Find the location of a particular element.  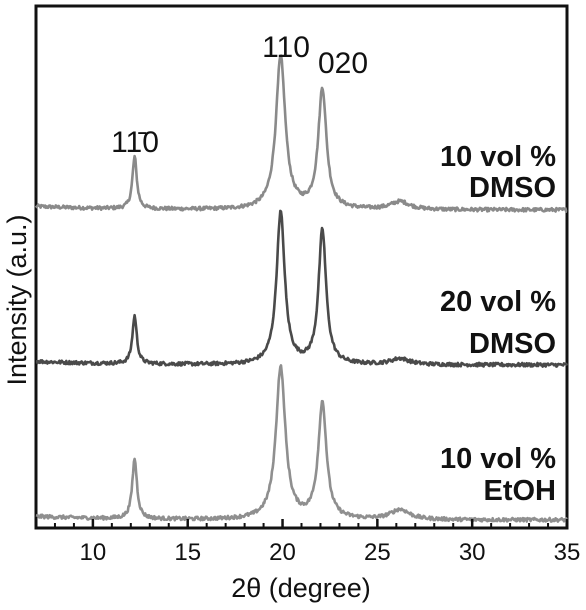

x-tick-label-25: 25 is located at coordinates (377, 552).